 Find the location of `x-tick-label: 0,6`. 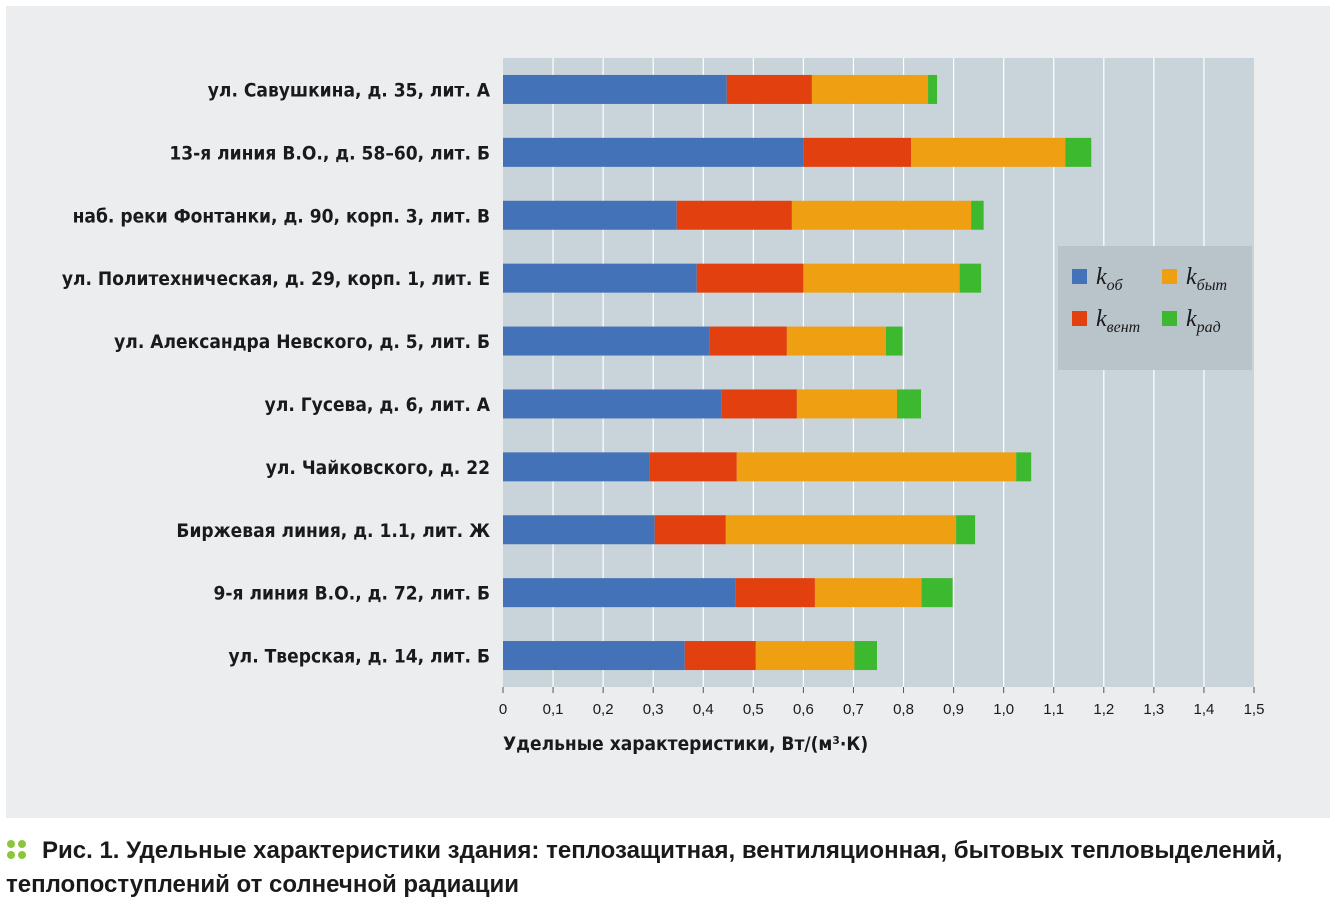

x-tick-label: 0,6 is located at coordinates (803, 709).